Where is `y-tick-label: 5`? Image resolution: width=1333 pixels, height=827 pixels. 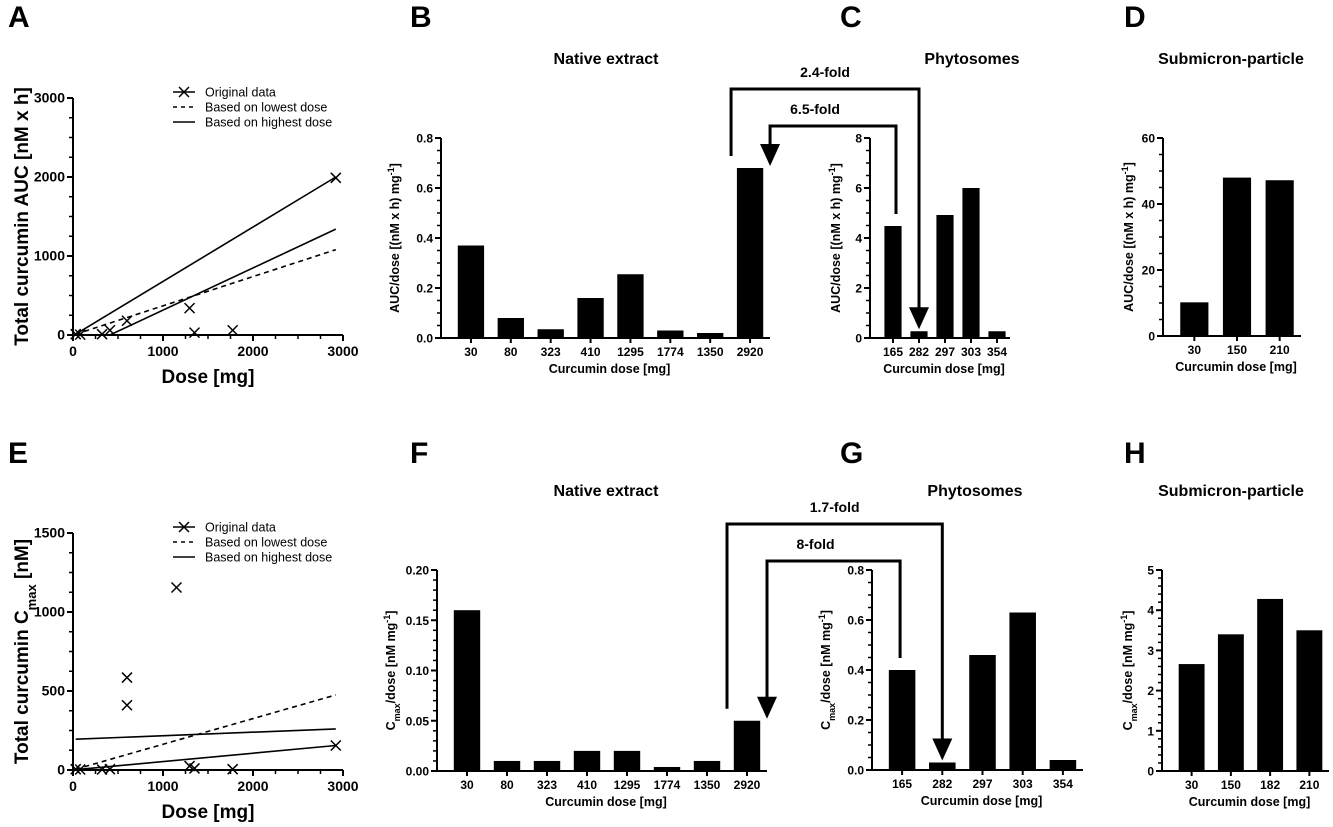 y-tick-label: 5 is located at coordinates (1150, 571).